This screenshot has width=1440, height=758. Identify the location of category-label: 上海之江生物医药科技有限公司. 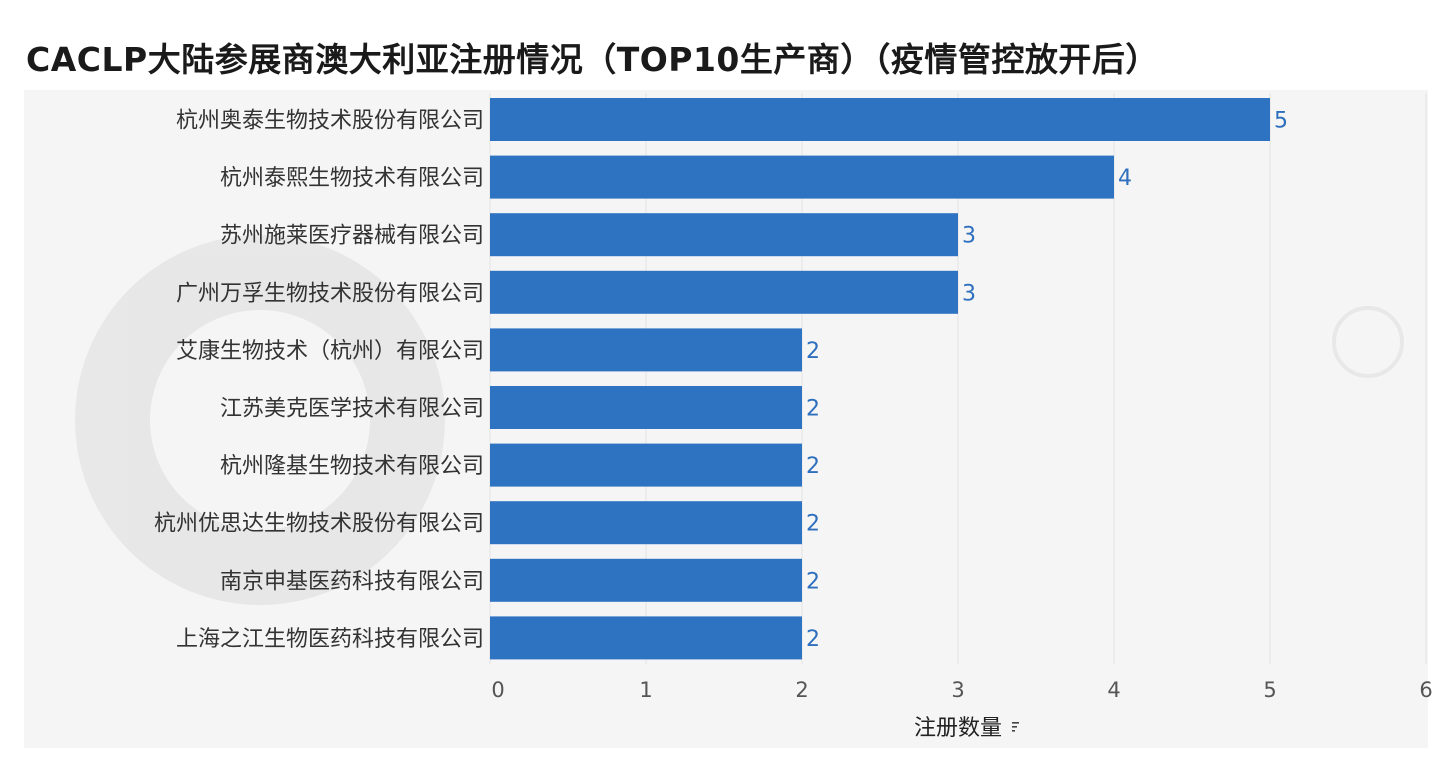
(330, 639).